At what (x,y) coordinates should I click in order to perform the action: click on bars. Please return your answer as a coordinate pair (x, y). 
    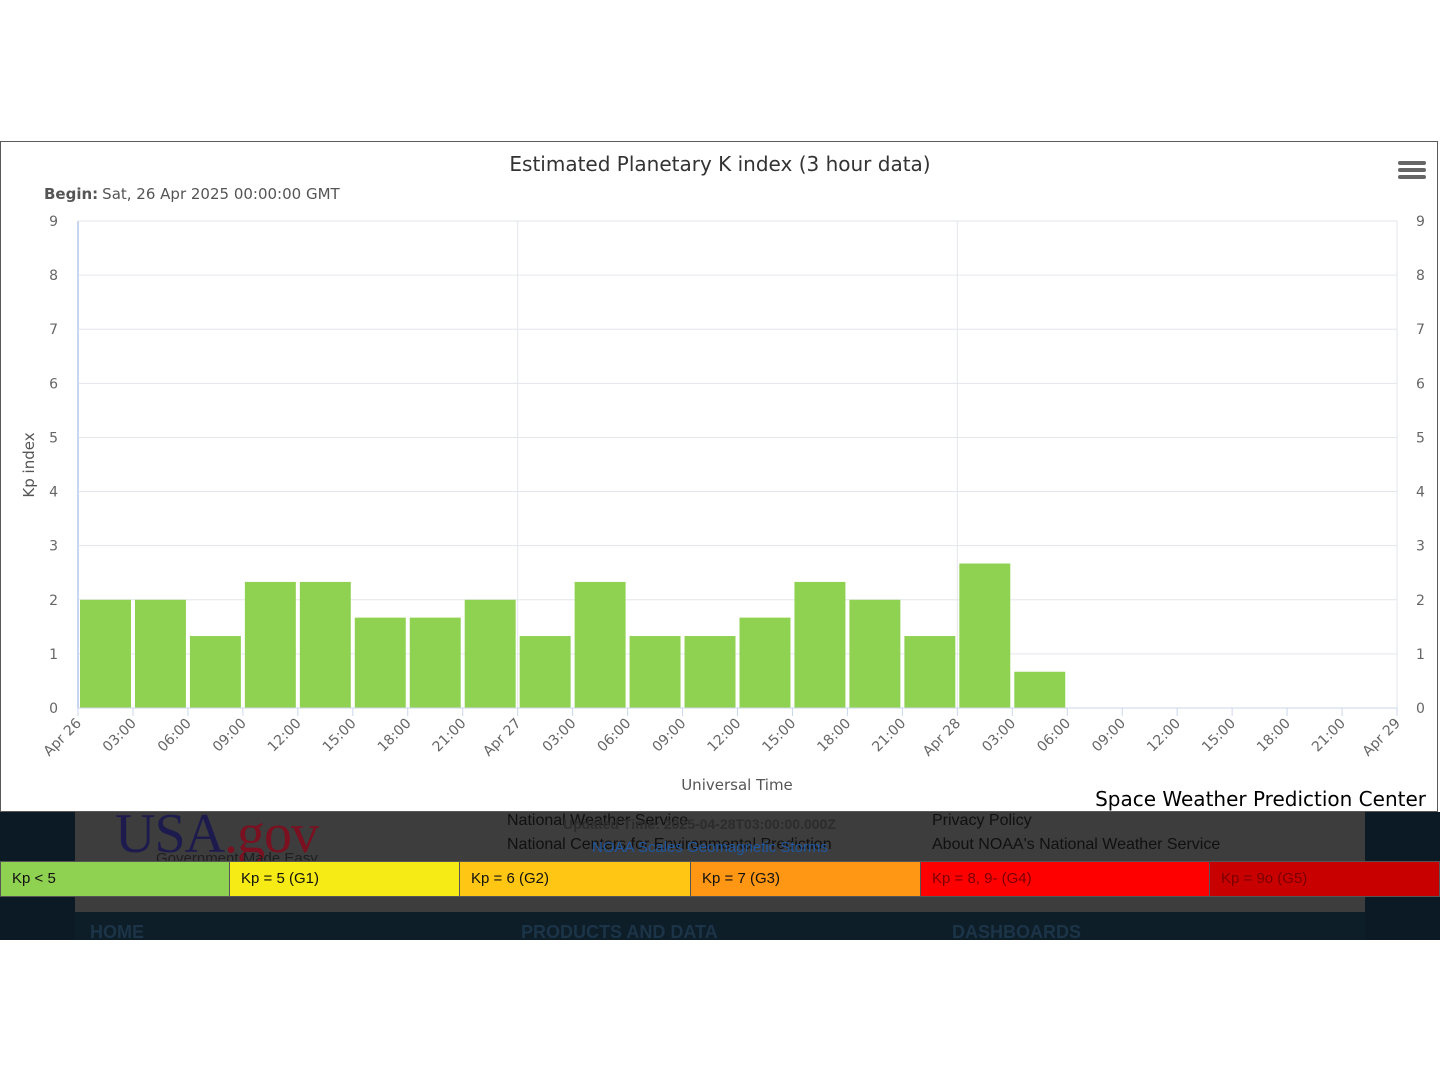
    Looking at the image, I should click on (573, 635).